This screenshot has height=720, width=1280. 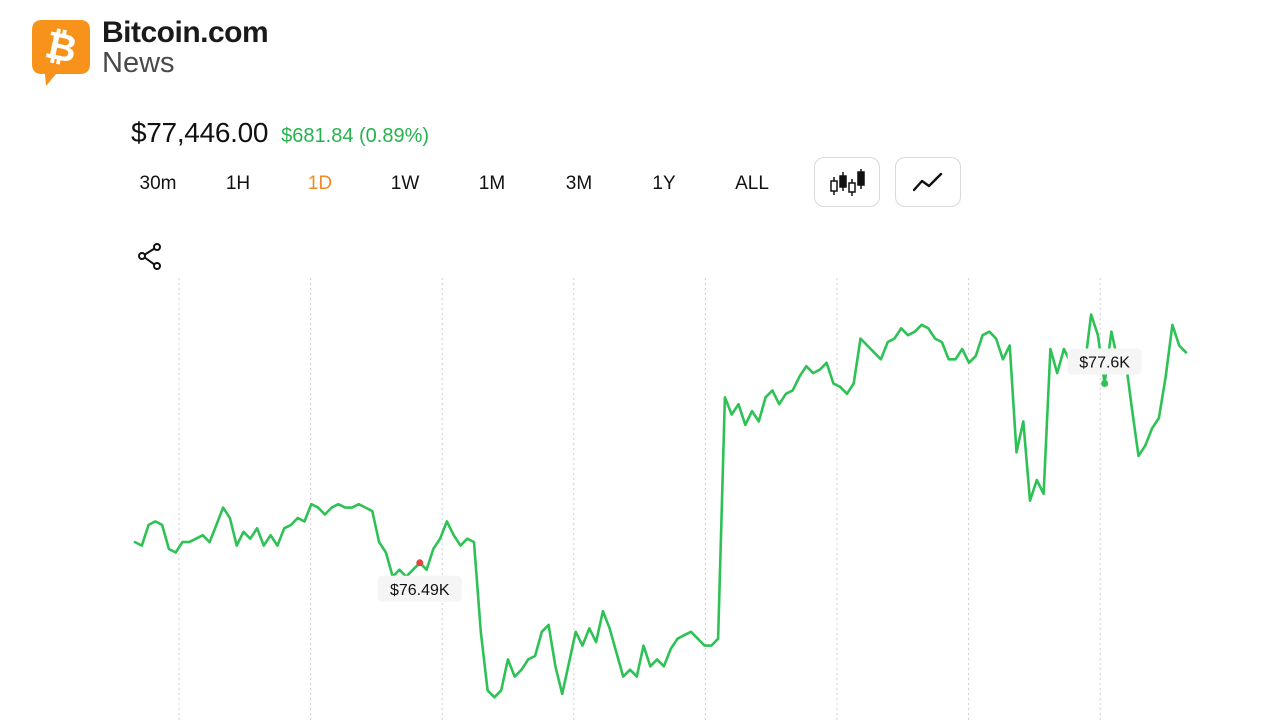 What do you see at coordinates (158, 184) in the screenshot?
I see `range-30m: 30m` at bounding box center [158, 184].